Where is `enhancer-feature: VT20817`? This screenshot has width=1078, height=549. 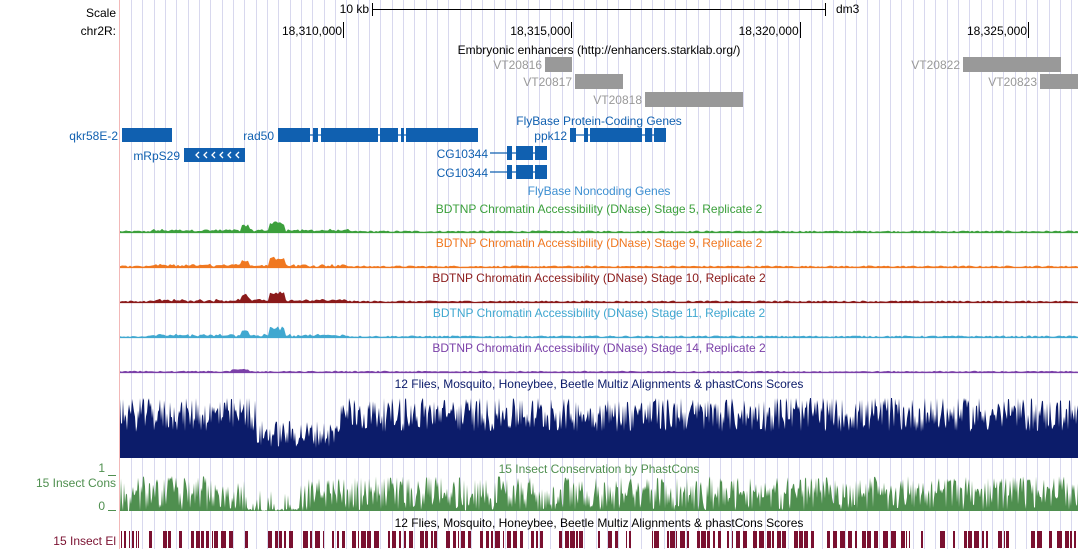 enhancer-feature: VT20817 is located at coordinates (573, 81).